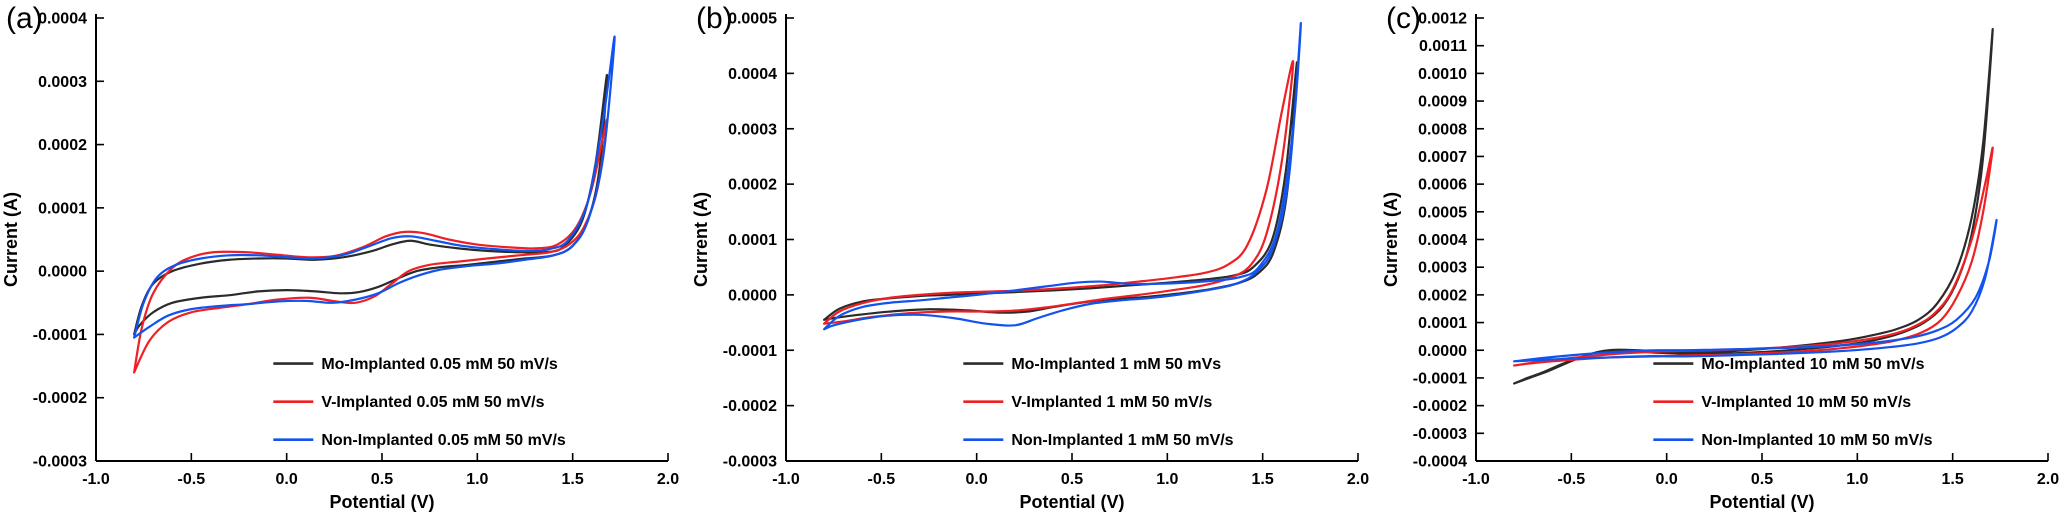 This screenshot has width=2070, height=516. I want to click on y-tick-label: 0.0006, so click(1442, 185).